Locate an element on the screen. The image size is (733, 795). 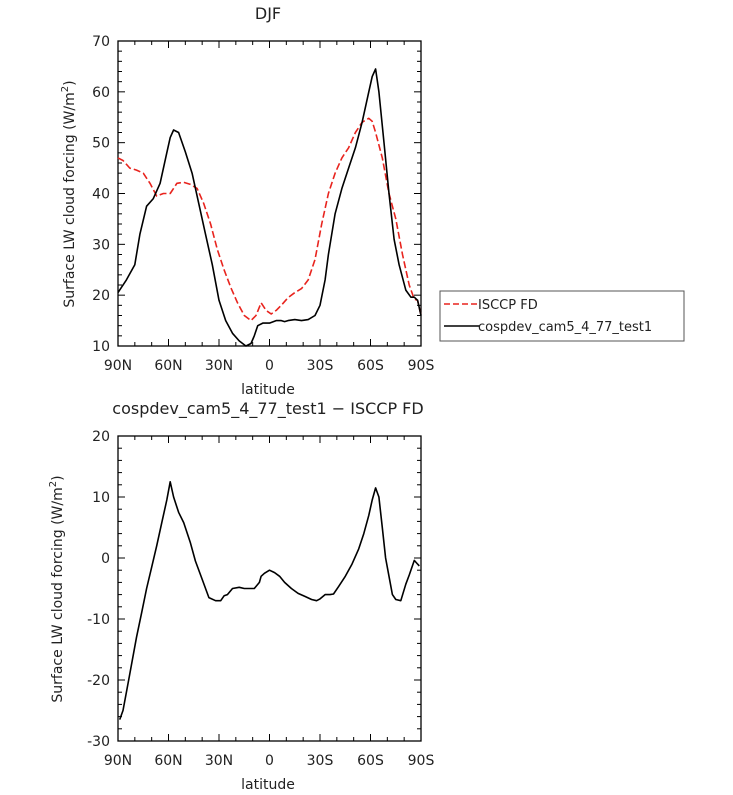
top-y-tick-label: 60 is located at coordinates (101, 93).